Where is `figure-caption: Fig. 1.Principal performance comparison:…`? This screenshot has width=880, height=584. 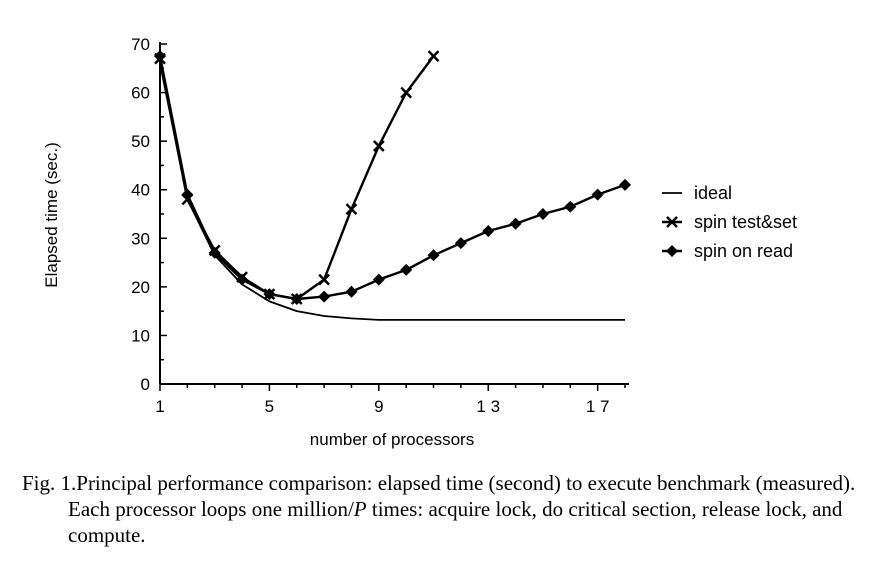
figure-caption: Fig. 1.Principal performance comparison:… is located at coordinates (444, 509).